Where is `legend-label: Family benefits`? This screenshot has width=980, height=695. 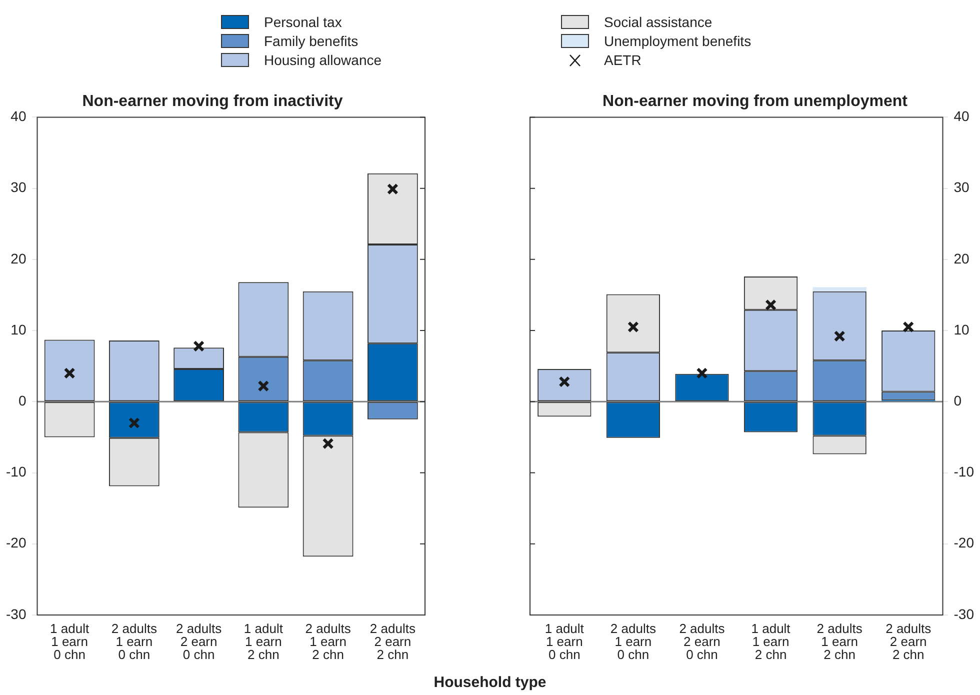
legend-label: Family benefits is located at coordinates (311, 40).